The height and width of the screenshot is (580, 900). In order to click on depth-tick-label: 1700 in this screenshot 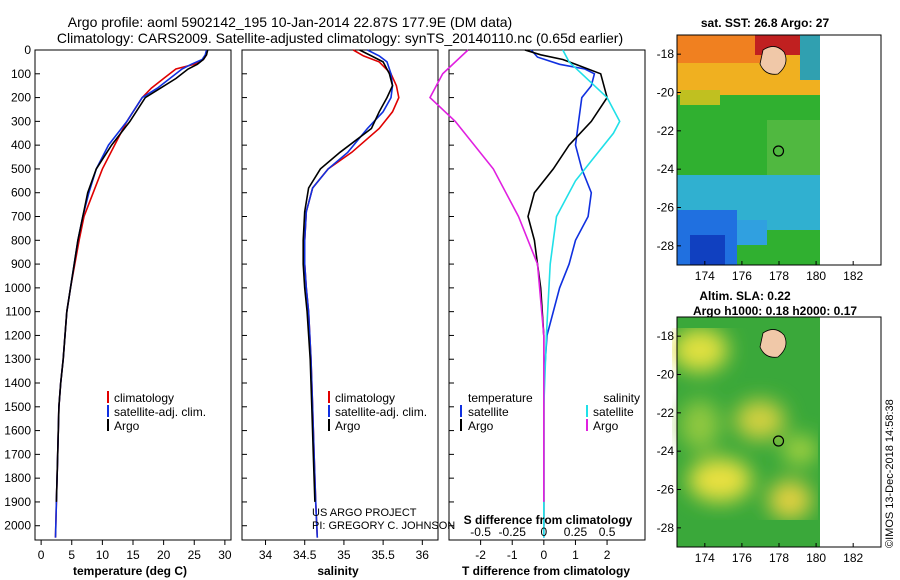, I will do `click(17, 454)`.